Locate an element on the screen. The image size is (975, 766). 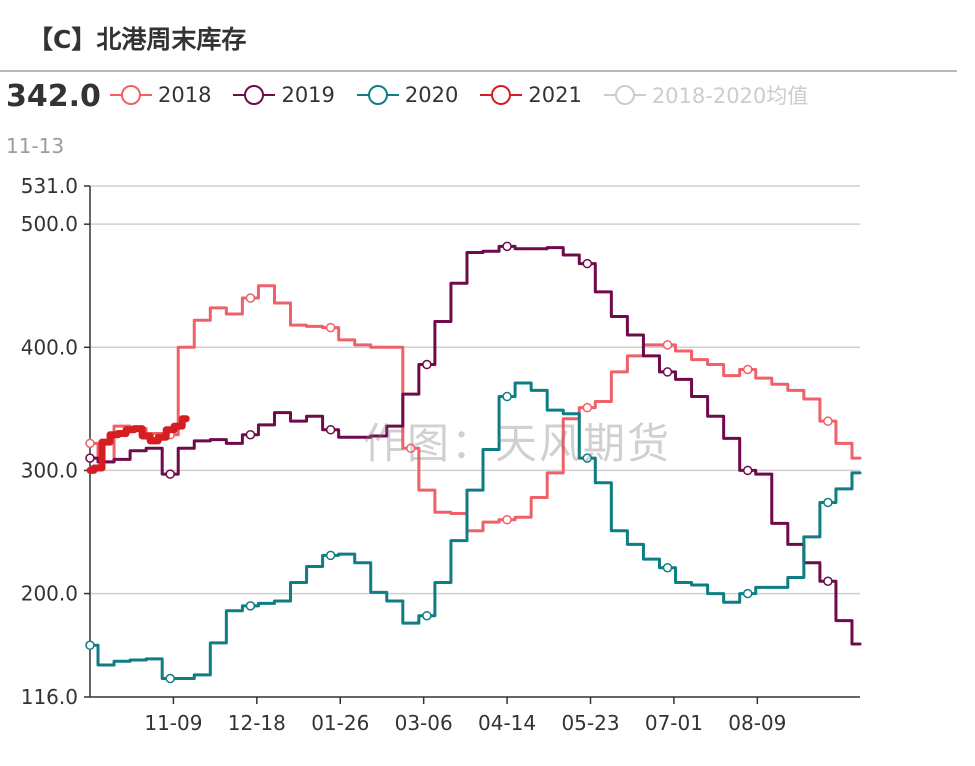
y-tick-label: 300.0 is located at coordinates (49, 470).